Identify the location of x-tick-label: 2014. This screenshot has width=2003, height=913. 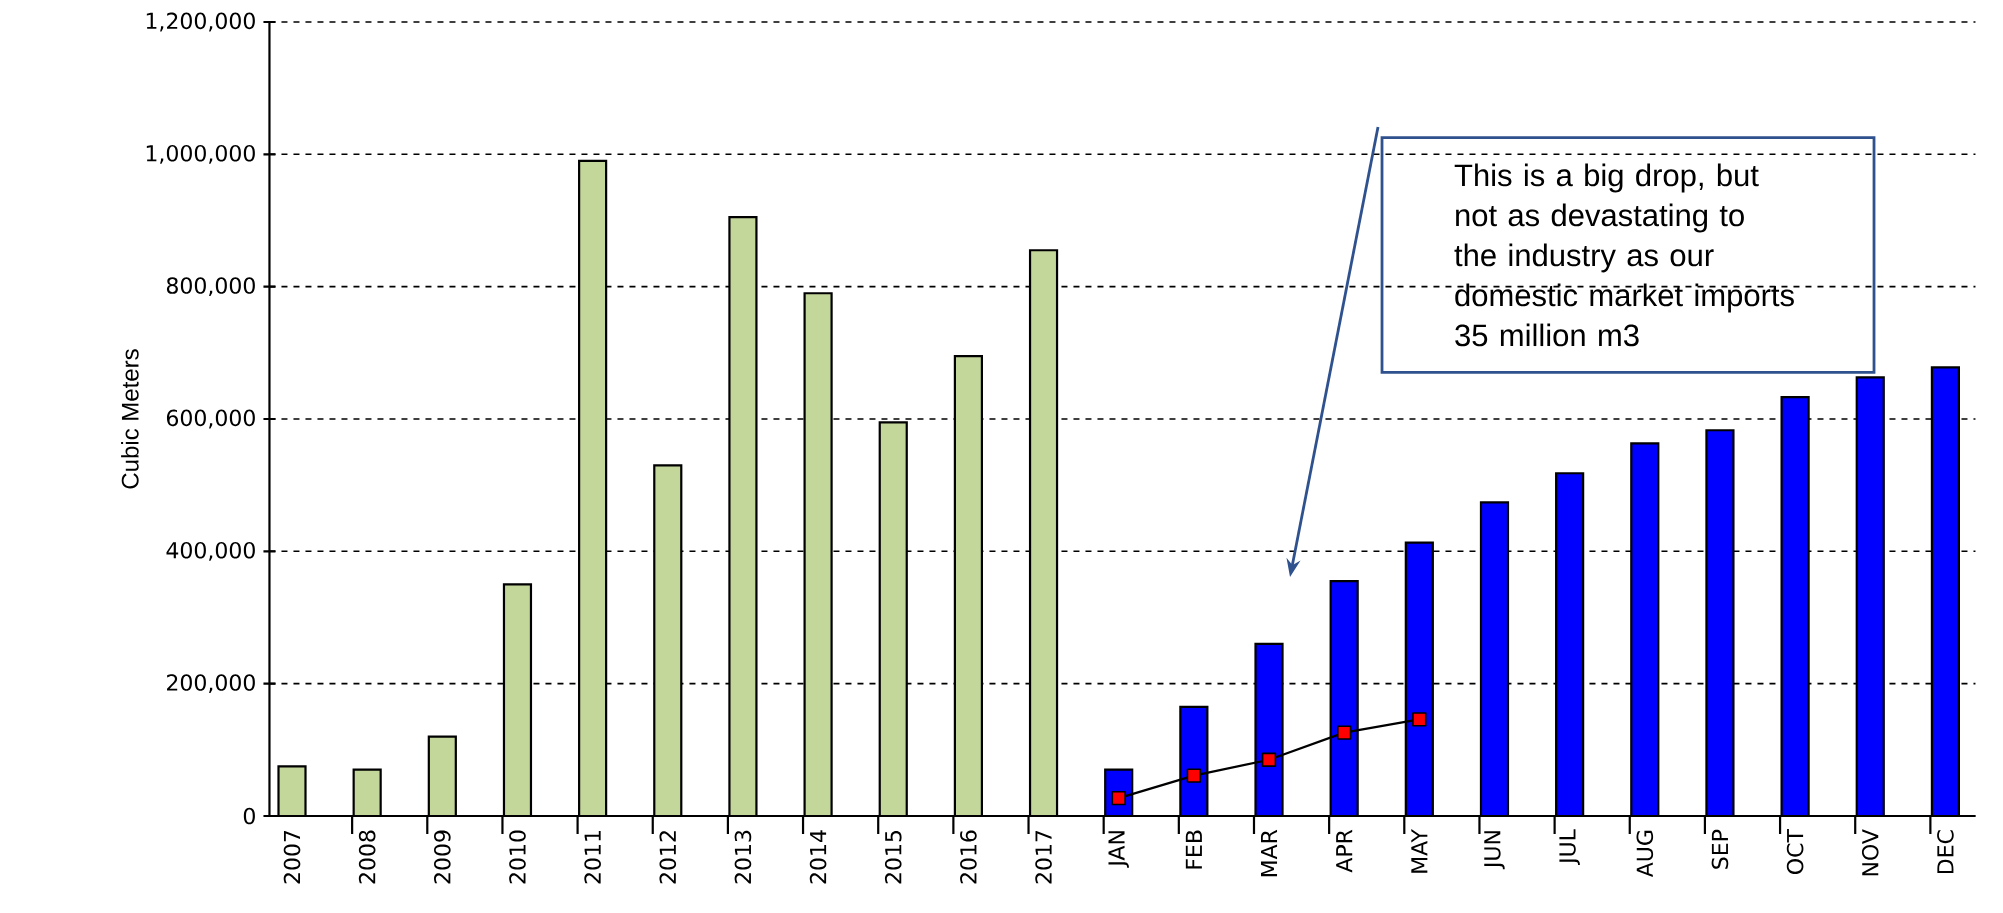
(818, 857).